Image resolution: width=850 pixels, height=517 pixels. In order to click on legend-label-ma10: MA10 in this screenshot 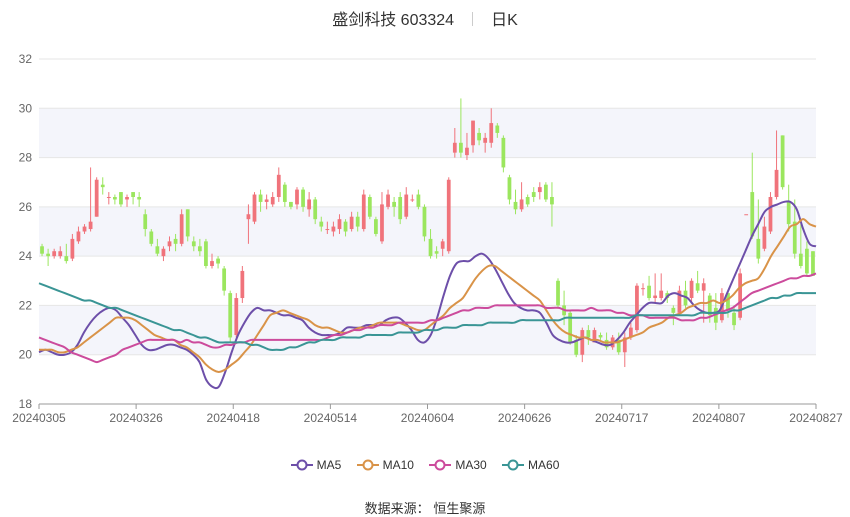, I will do `click(398, 465)`.